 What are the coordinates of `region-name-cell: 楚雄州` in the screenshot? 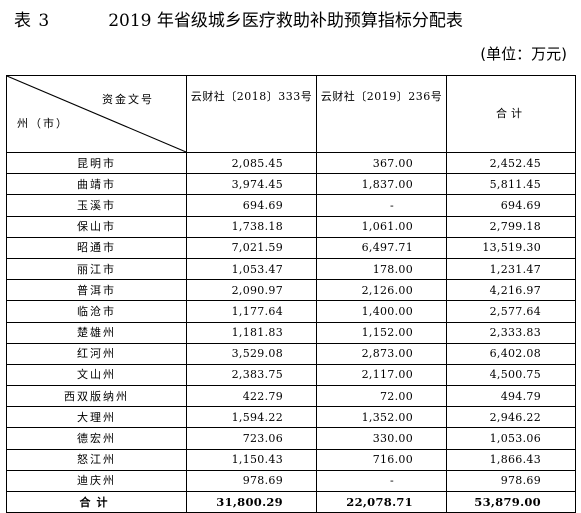 It's located at (96, 332).